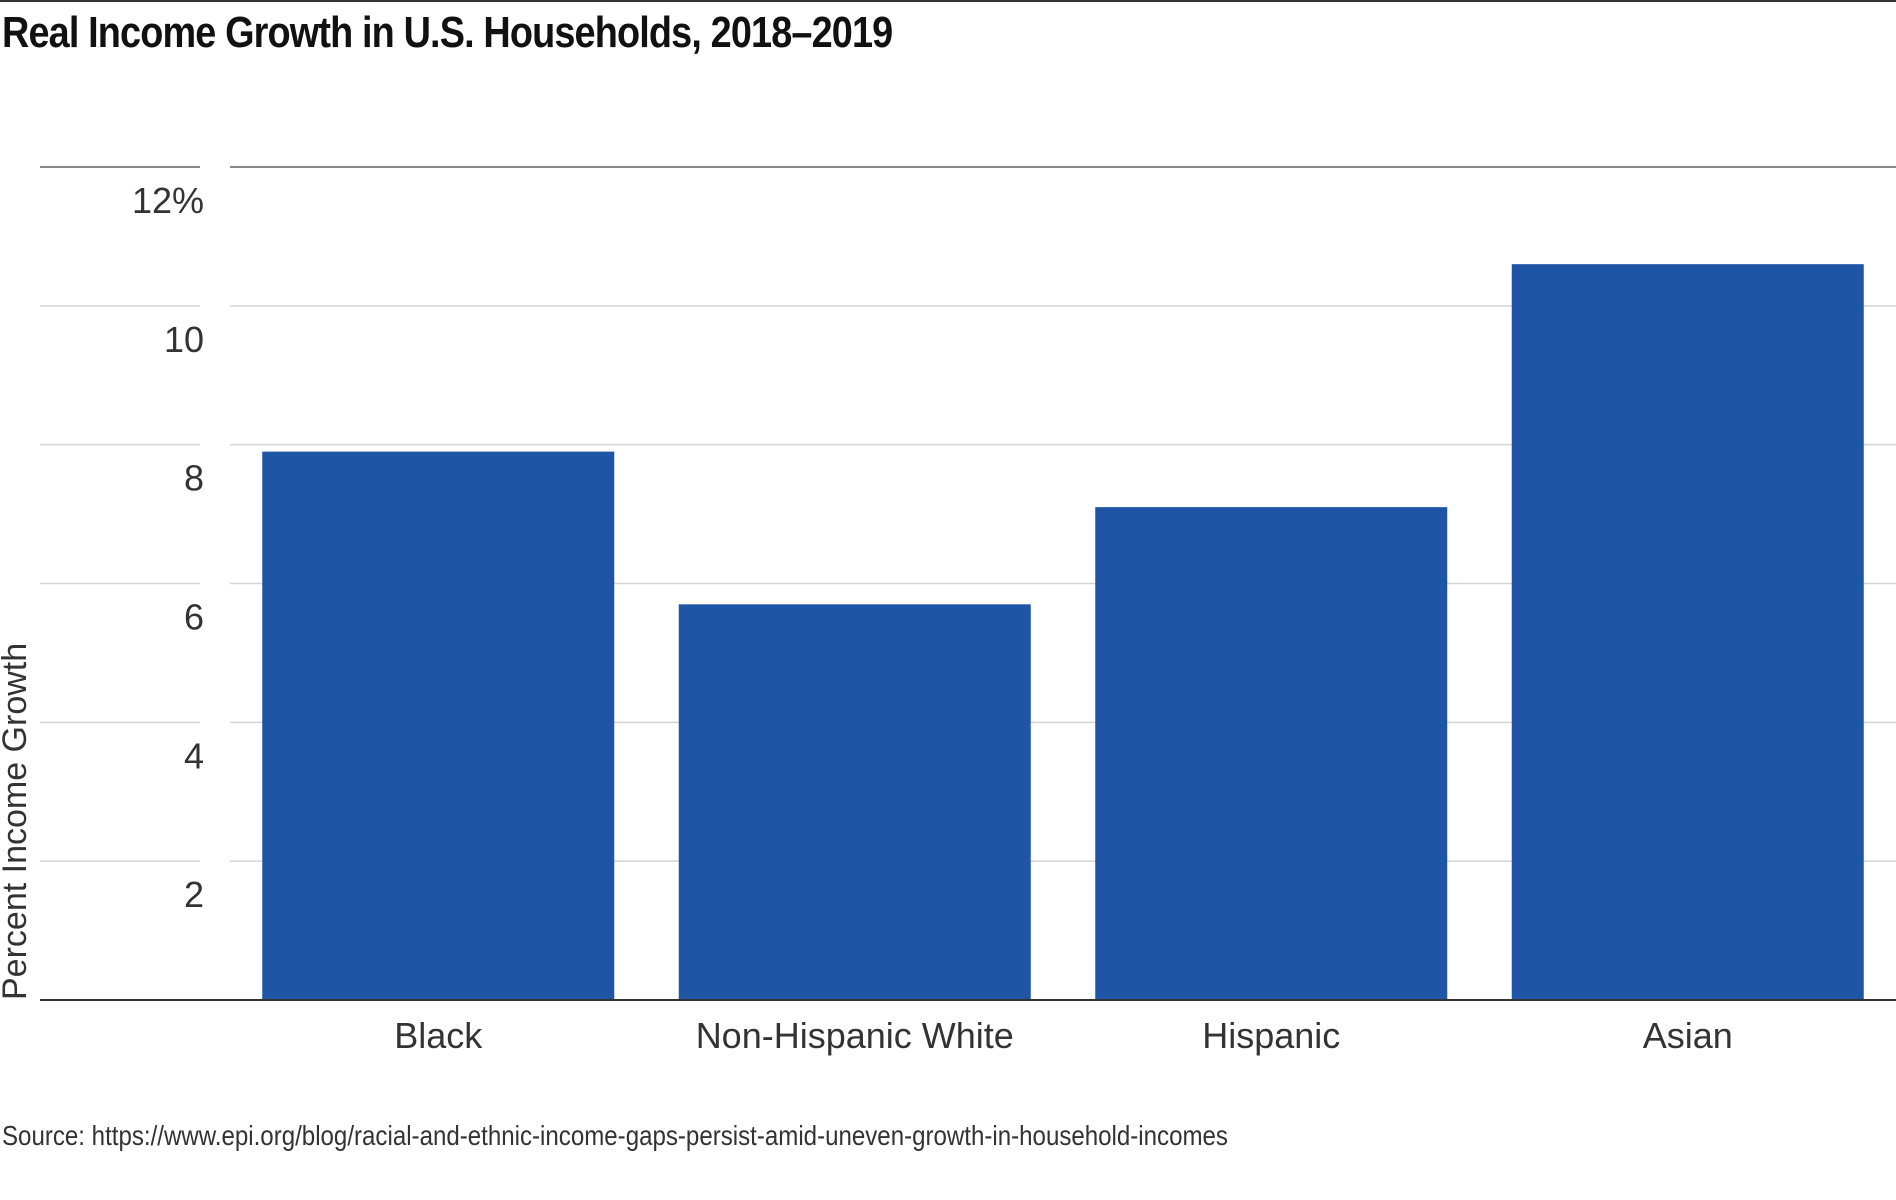 This screenshot has width=1896, height=1200. What do you see at coordinates (1063, 1035) in the screenshot?
I see `x-tick-labels: Black Non-Hispanic White Hispanic Asian` at bounding box center [1063, 1035].